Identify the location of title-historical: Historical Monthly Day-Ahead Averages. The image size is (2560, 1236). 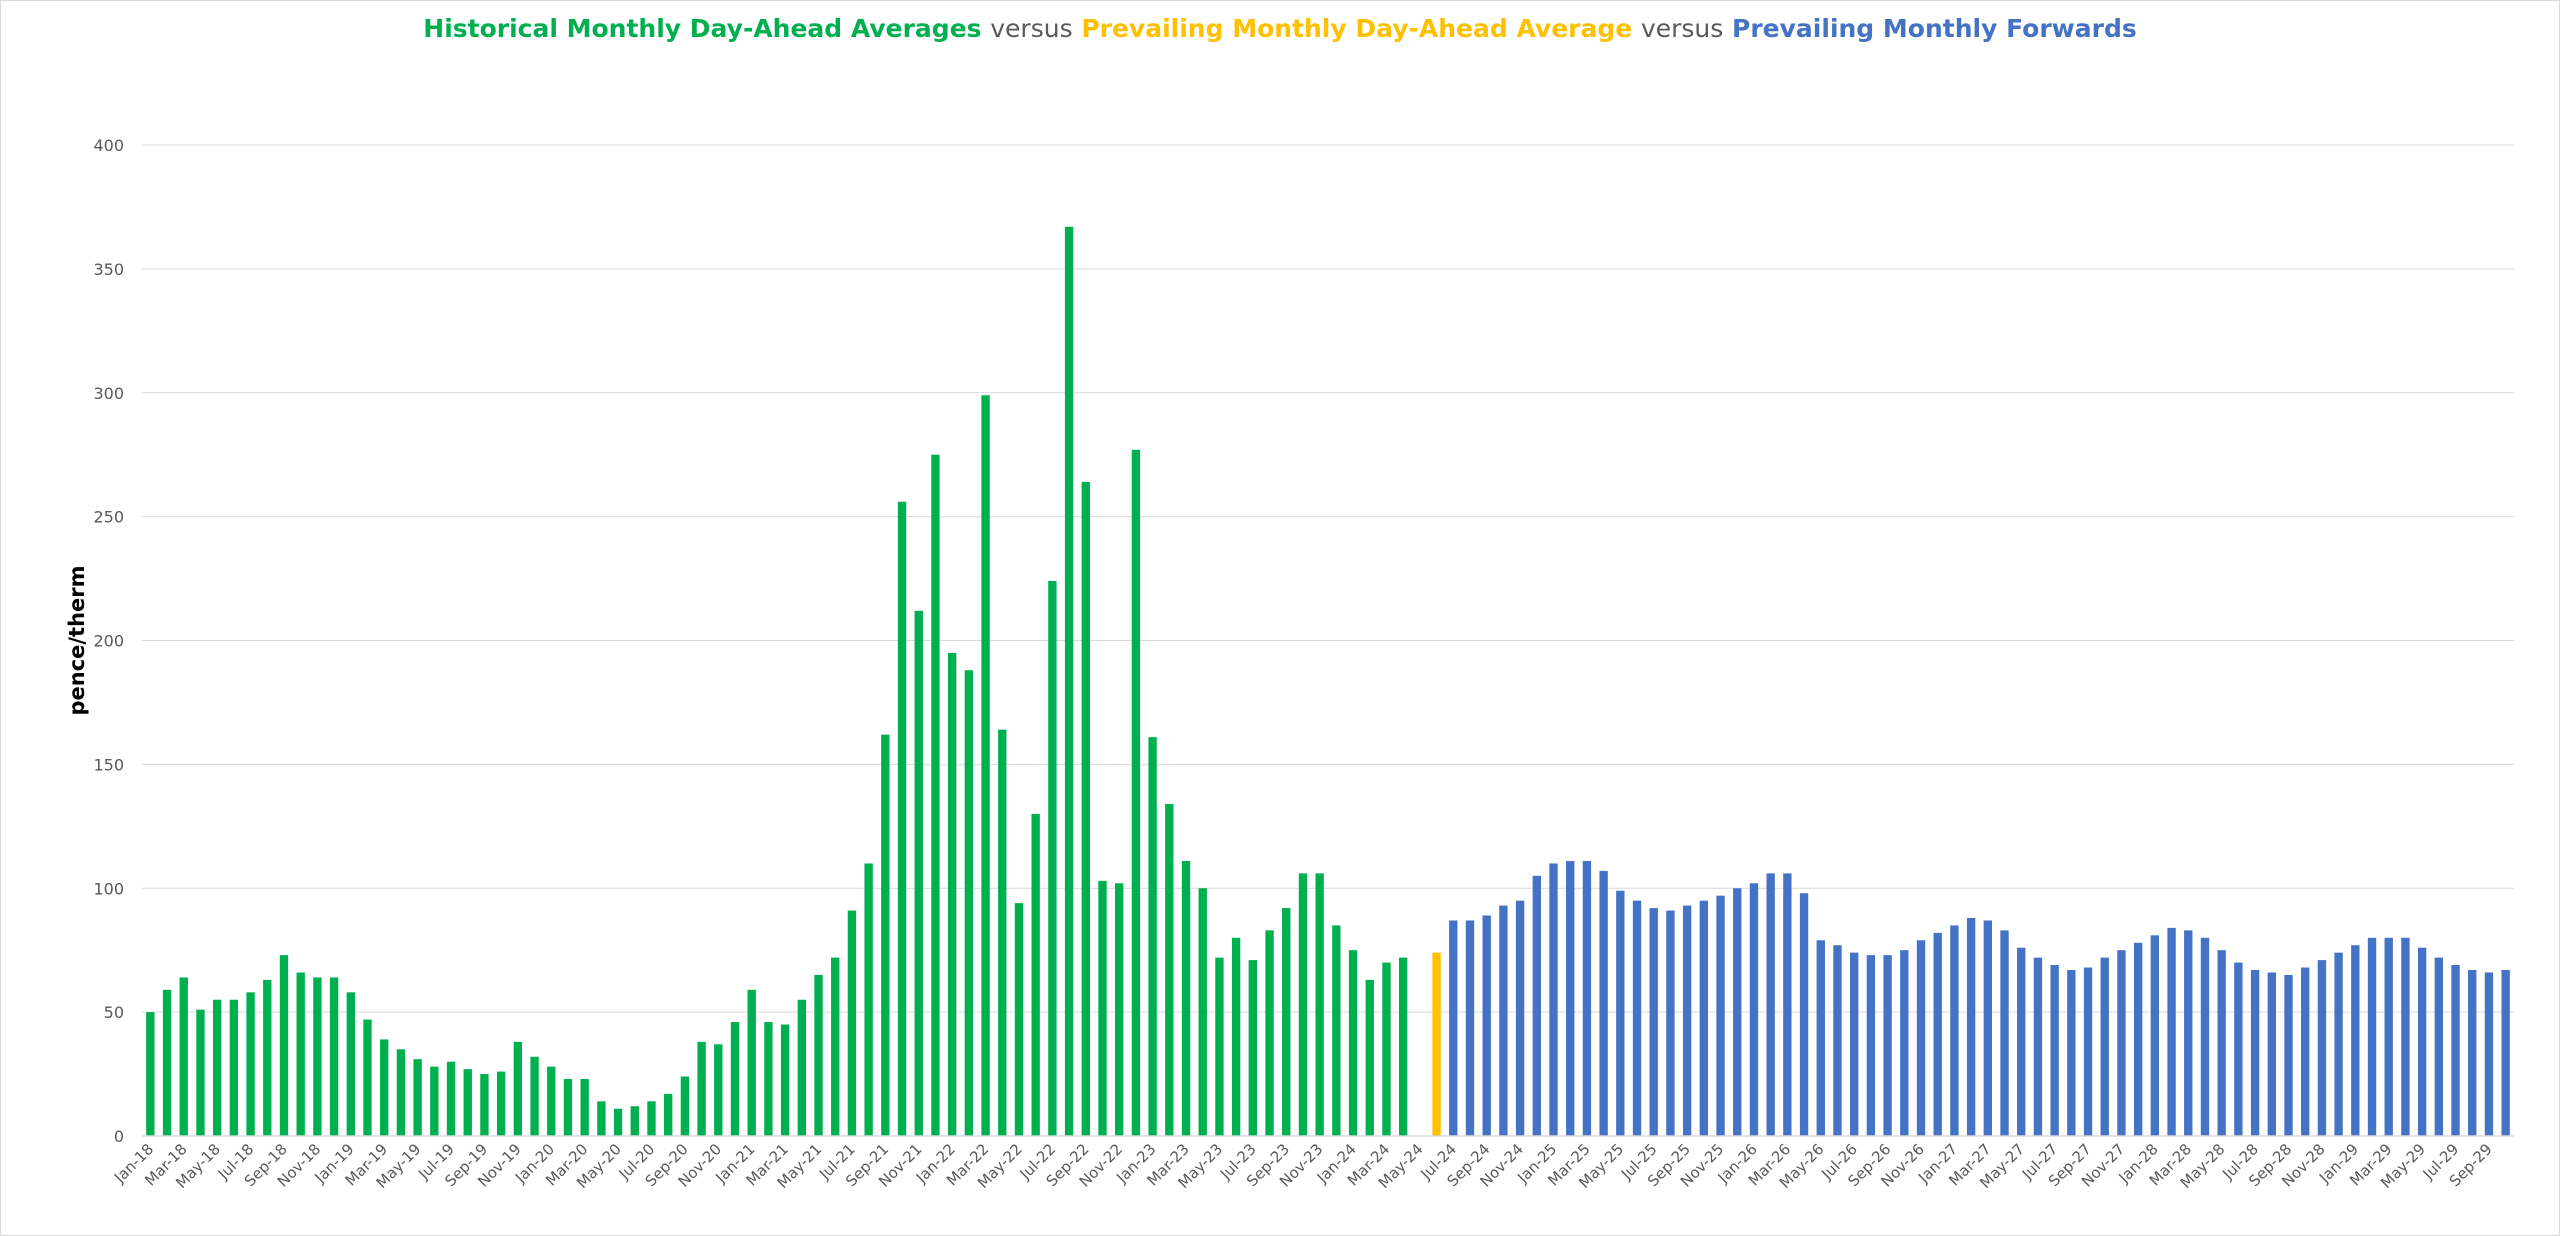
(702, 28).